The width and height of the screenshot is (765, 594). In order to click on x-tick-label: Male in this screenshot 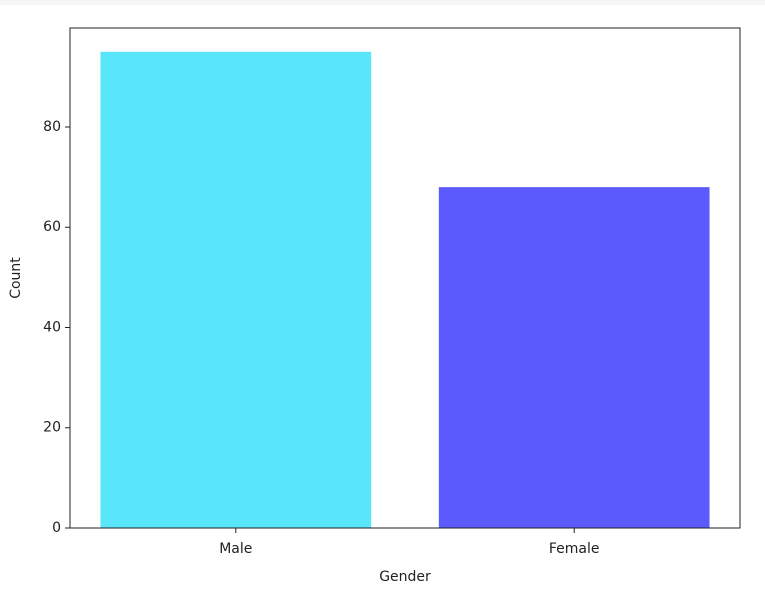, I will do `click(235, 549)`.